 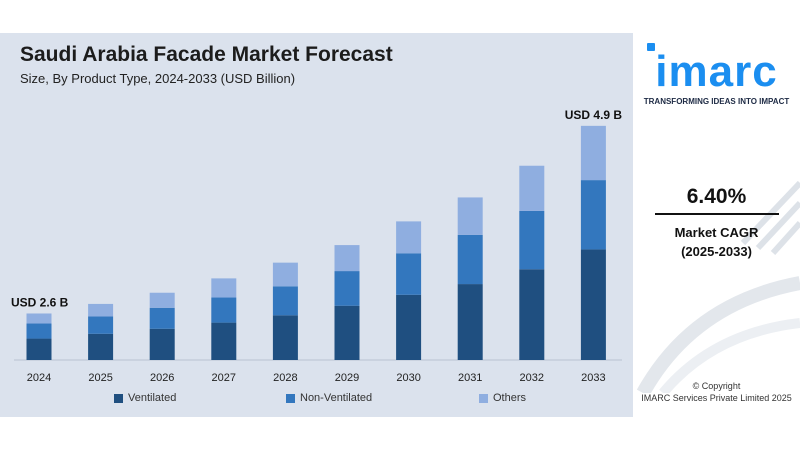 What do you see at coordinates (594, 115) in the screenshot?
I see `data-label-2033: USD 4.9 B` at bounding box center [594, 115].